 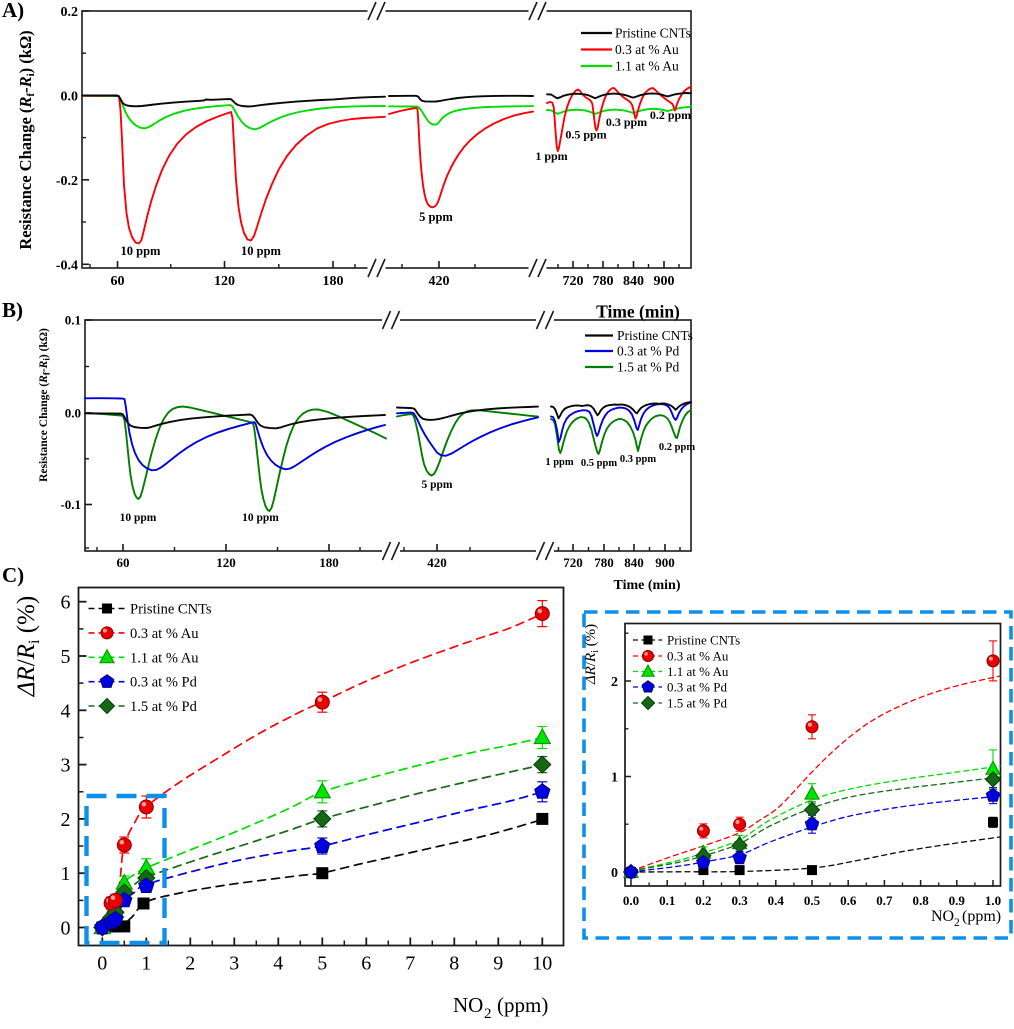 I want to click on svg-text: 1.0, so click(x=993, y=900).